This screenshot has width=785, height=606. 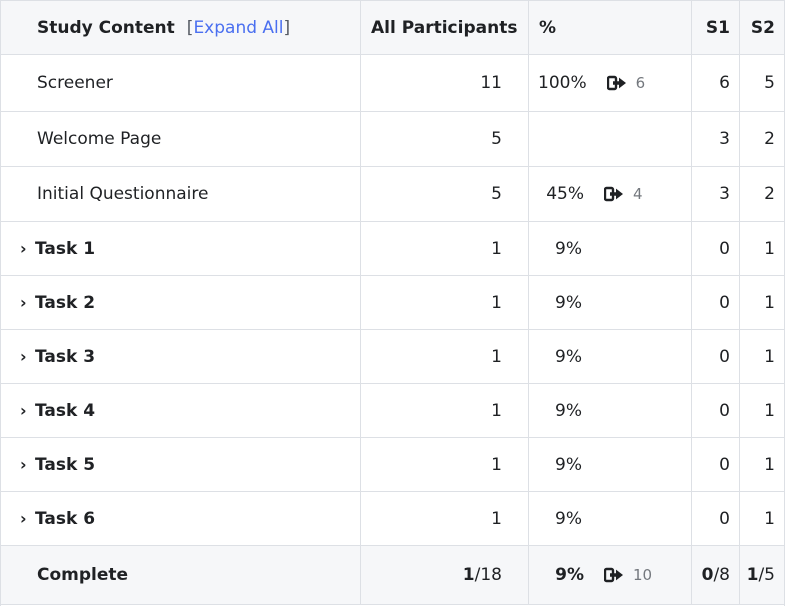 I want to click on task-row: › Task 2 1 9% 0 1, so click(x=392, y=303).